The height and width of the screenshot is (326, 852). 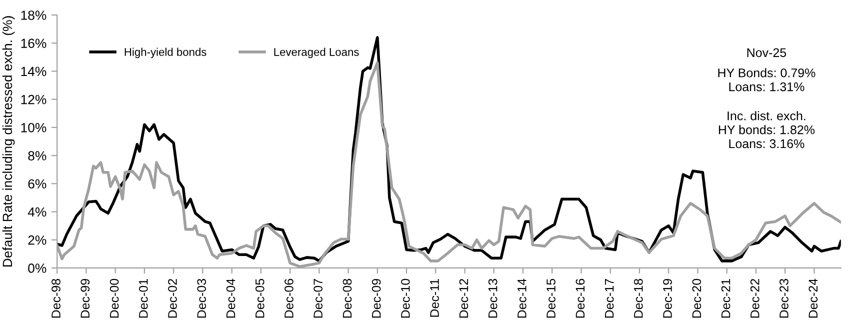 What do you see at coordinates (580, 298) in the screenshot?
I see `x-tick-label: Dec-16` at bounding box center [580, 298].